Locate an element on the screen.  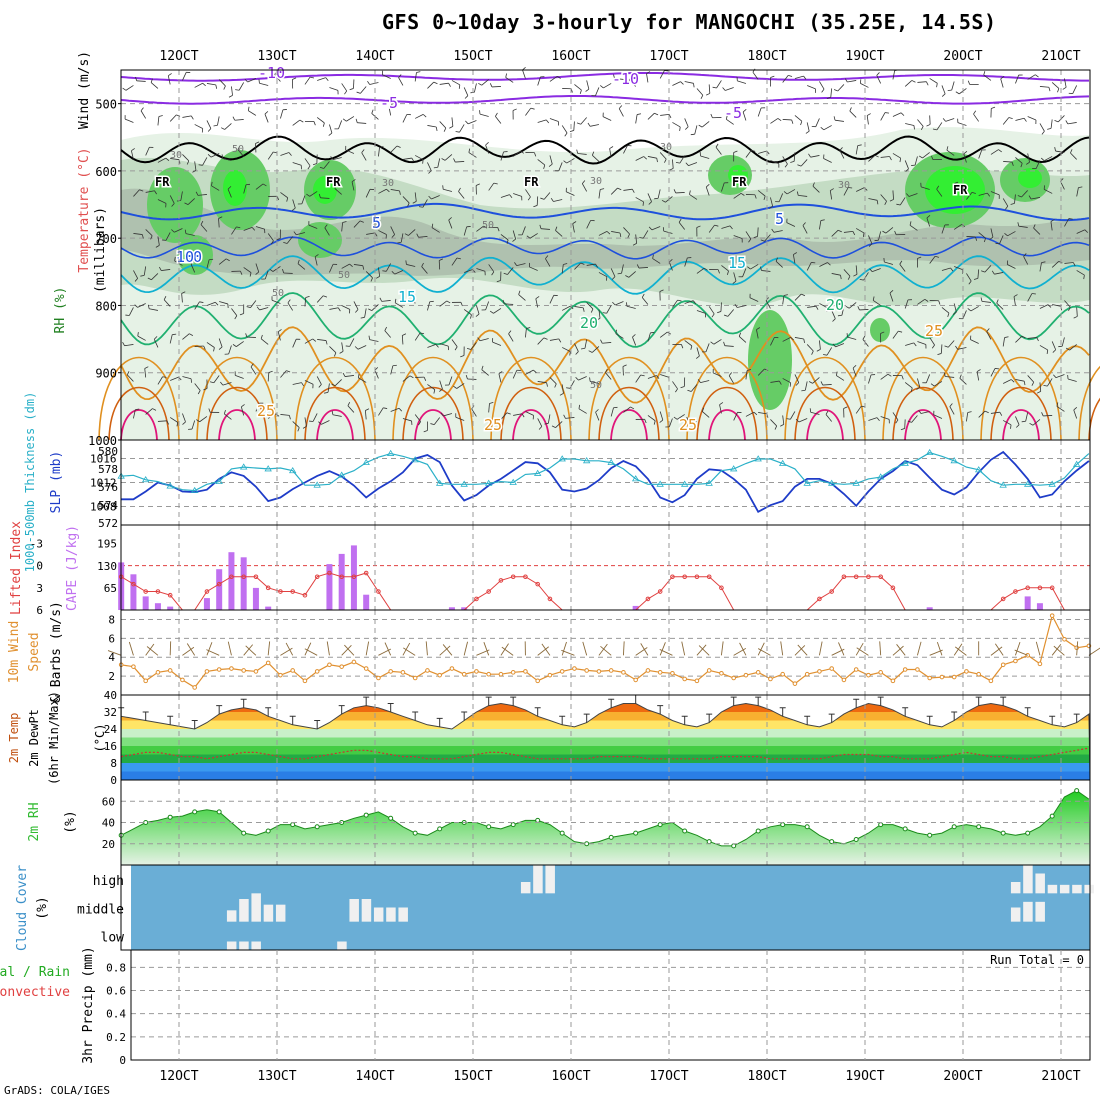
top-date-label: 21OCT is located at coordinates (1060, 56).